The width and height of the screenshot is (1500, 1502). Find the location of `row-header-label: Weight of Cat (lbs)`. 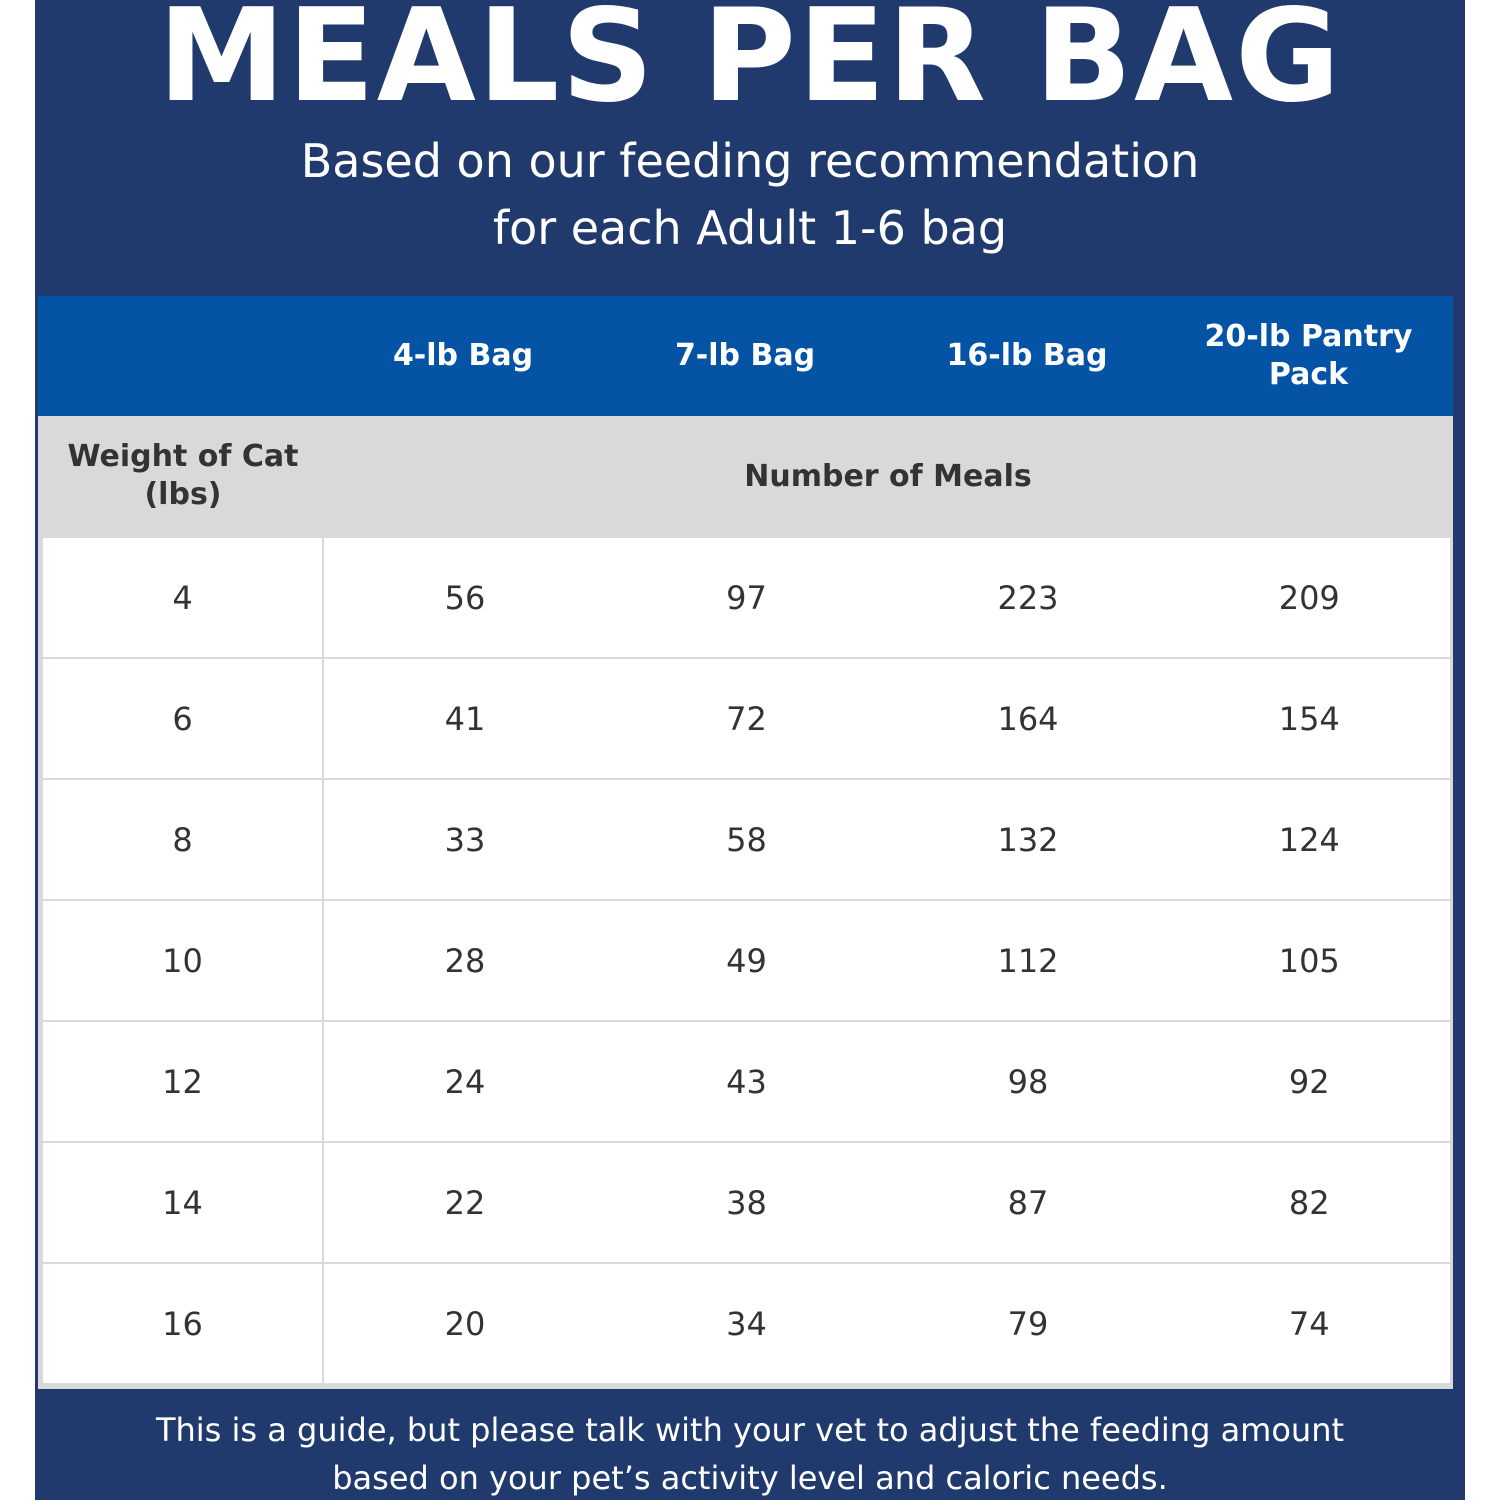

row-header-label: Weight of Cat (lbs) is located at coordinates (183, 475).